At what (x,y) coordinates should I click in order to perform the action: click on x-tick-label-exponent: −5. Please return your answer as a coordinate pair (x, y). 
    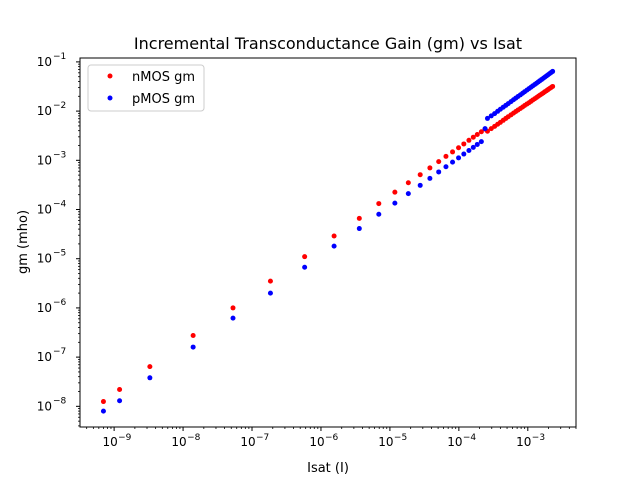
    Looking at the image, I should click on (400, 438).